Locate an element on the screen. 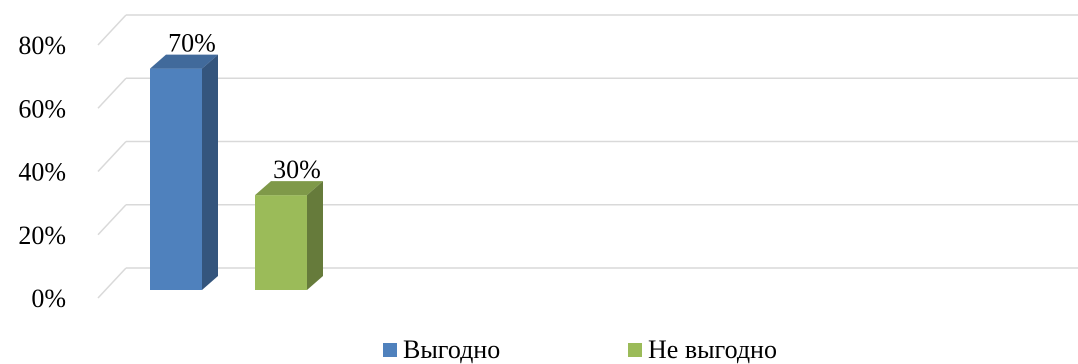 This screenshot has width=1078, height=364. legend-item-ne-vygodno: Не выгодно is located at coordinates (702, 350).